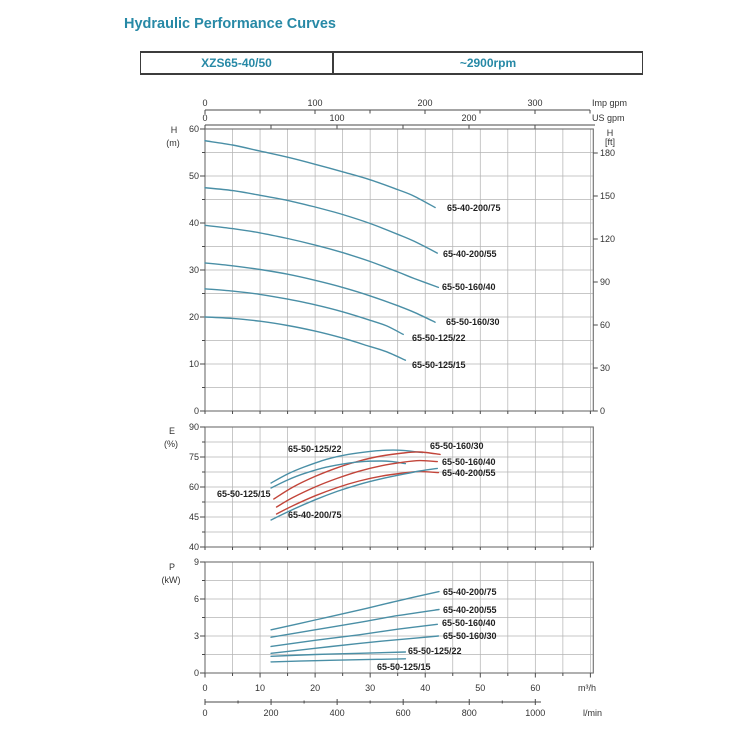 The image size is (750, 750). Describe the element at coordinates (605, 368) in the screenshot. I see `head-ft-tick-label: 30` at that location.